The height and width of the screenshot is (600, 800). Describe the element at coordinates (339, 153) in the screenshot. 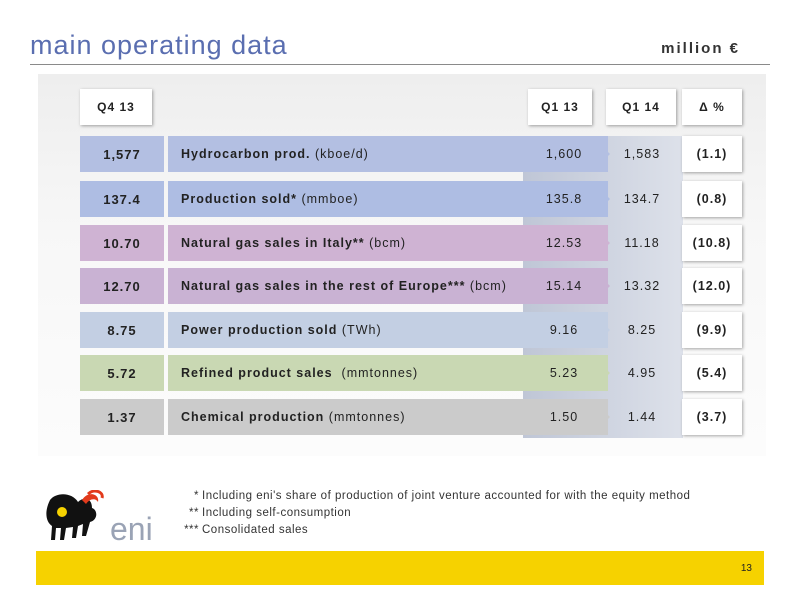

I see `metric-unit: (kboe/d)` at that location.